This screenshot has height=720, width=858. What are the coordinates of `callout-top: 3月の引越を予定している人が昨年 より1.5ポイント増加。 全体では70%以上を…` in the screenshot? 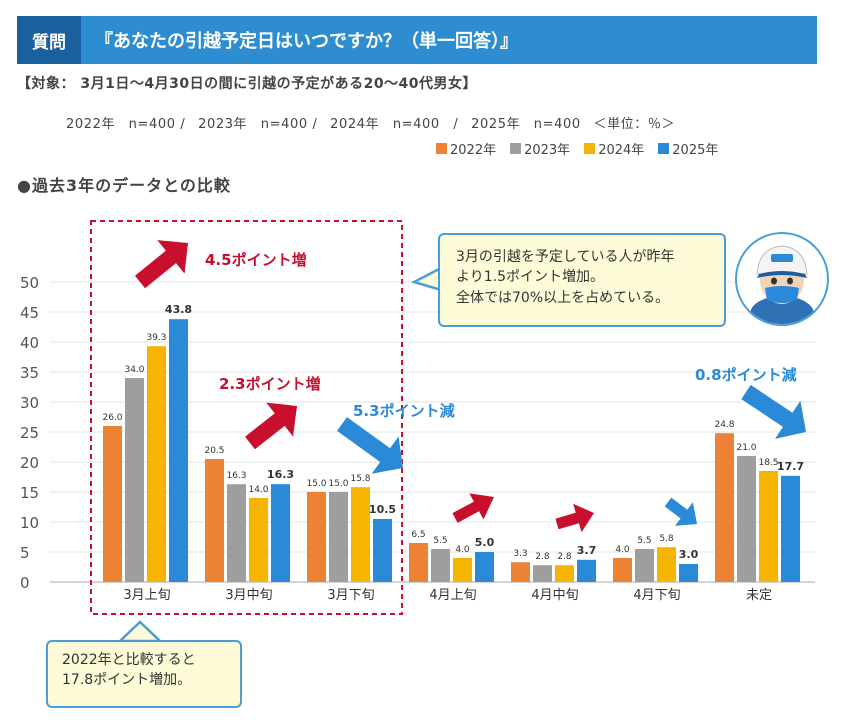 It's located at (582, 280).